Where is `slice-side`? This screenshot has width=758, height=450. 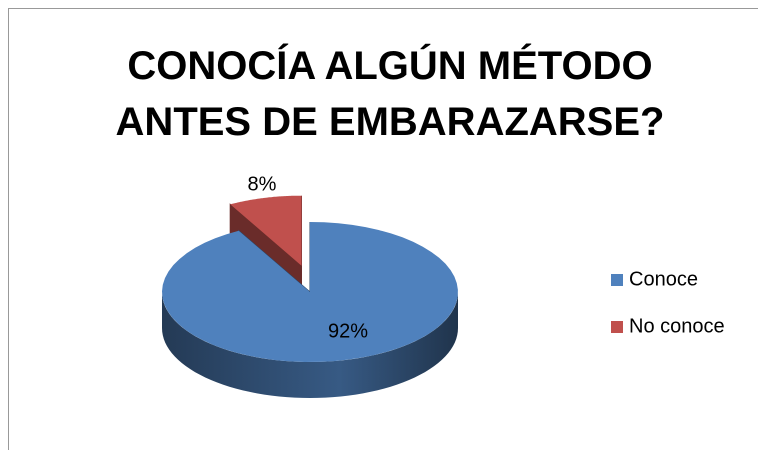 slice-side is located at coordinates (310, 345).